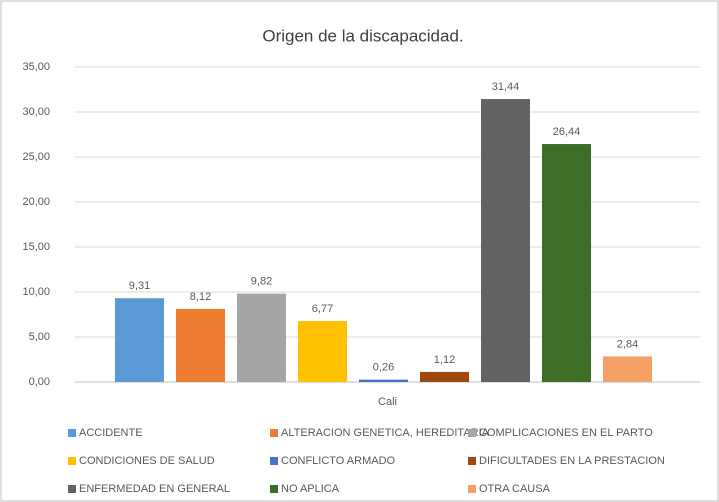 Image resolution: width=719 pixels, height=502 pixels. Describe the element at coordinates (36, 67) in the screenshot. I see `y-tick-label: 35,00` at that location.